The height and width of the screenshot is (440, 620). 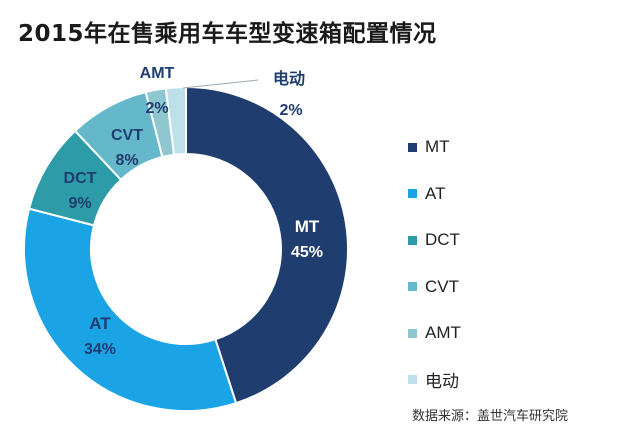 I want to click on legend-item: MT, so click(x=434, y=147).